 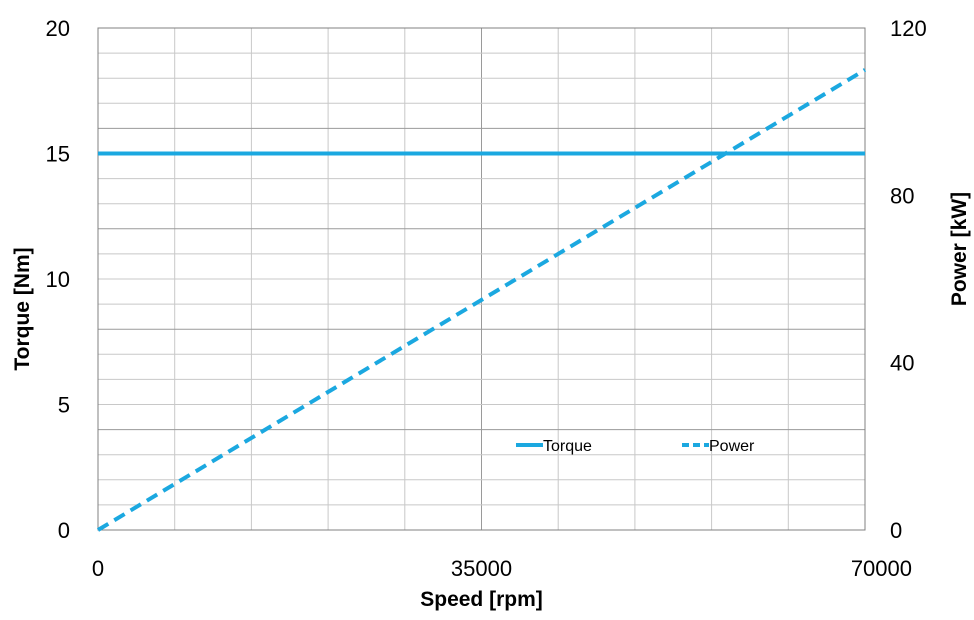 What do you see at coordinates (635, 446) in the screenshot?
I see `legend: Torque Power` at bounding box center [635, 446].